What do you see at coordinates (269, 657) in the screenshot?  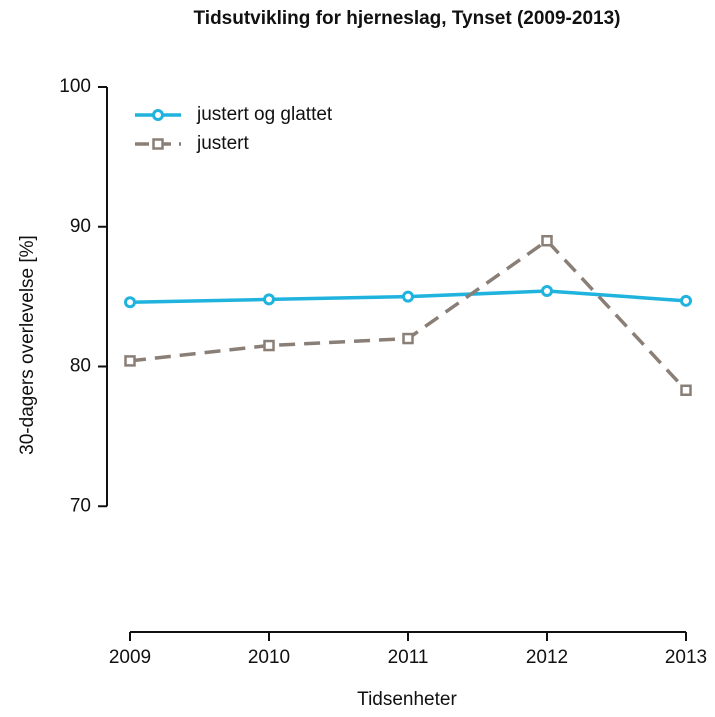 I see `x-tick-label: 2010` at bounding box center [269, 657].